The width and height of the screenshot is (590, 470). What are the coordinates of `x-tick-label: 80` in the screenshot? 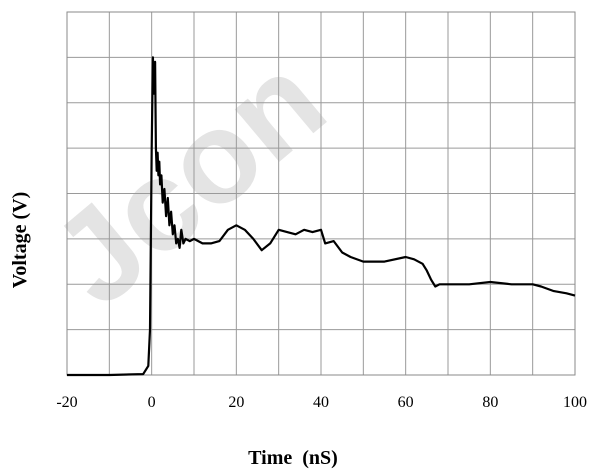 It's located at (490, 402).